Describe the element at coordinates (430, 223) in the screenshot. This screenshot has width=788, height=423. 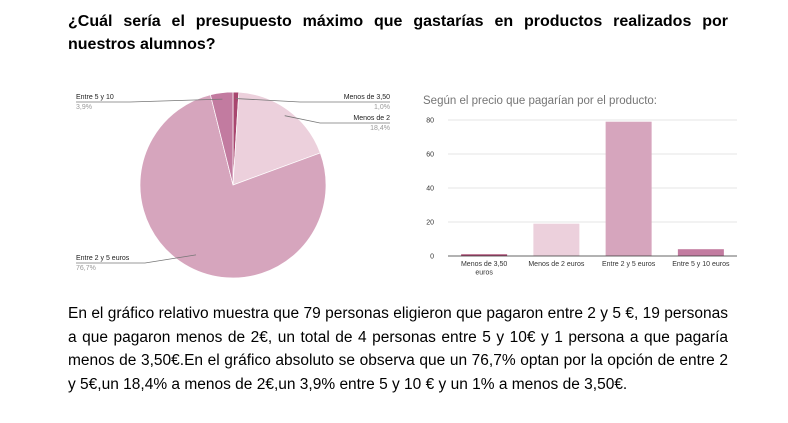
I see `y-tick-label: 20` at that location.